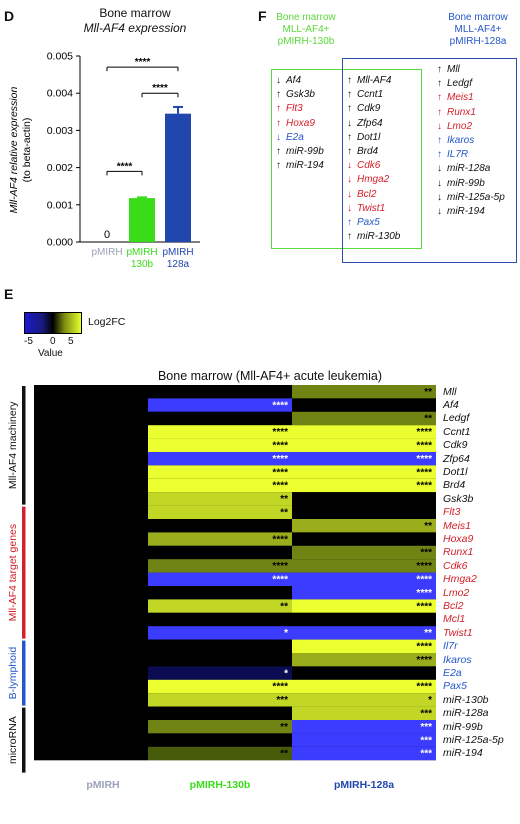  Describe the element at coordinates (135, 21) in the screenshot. I see `panel-d-title: Bone marrow Mll-AF4 expression` at that location.